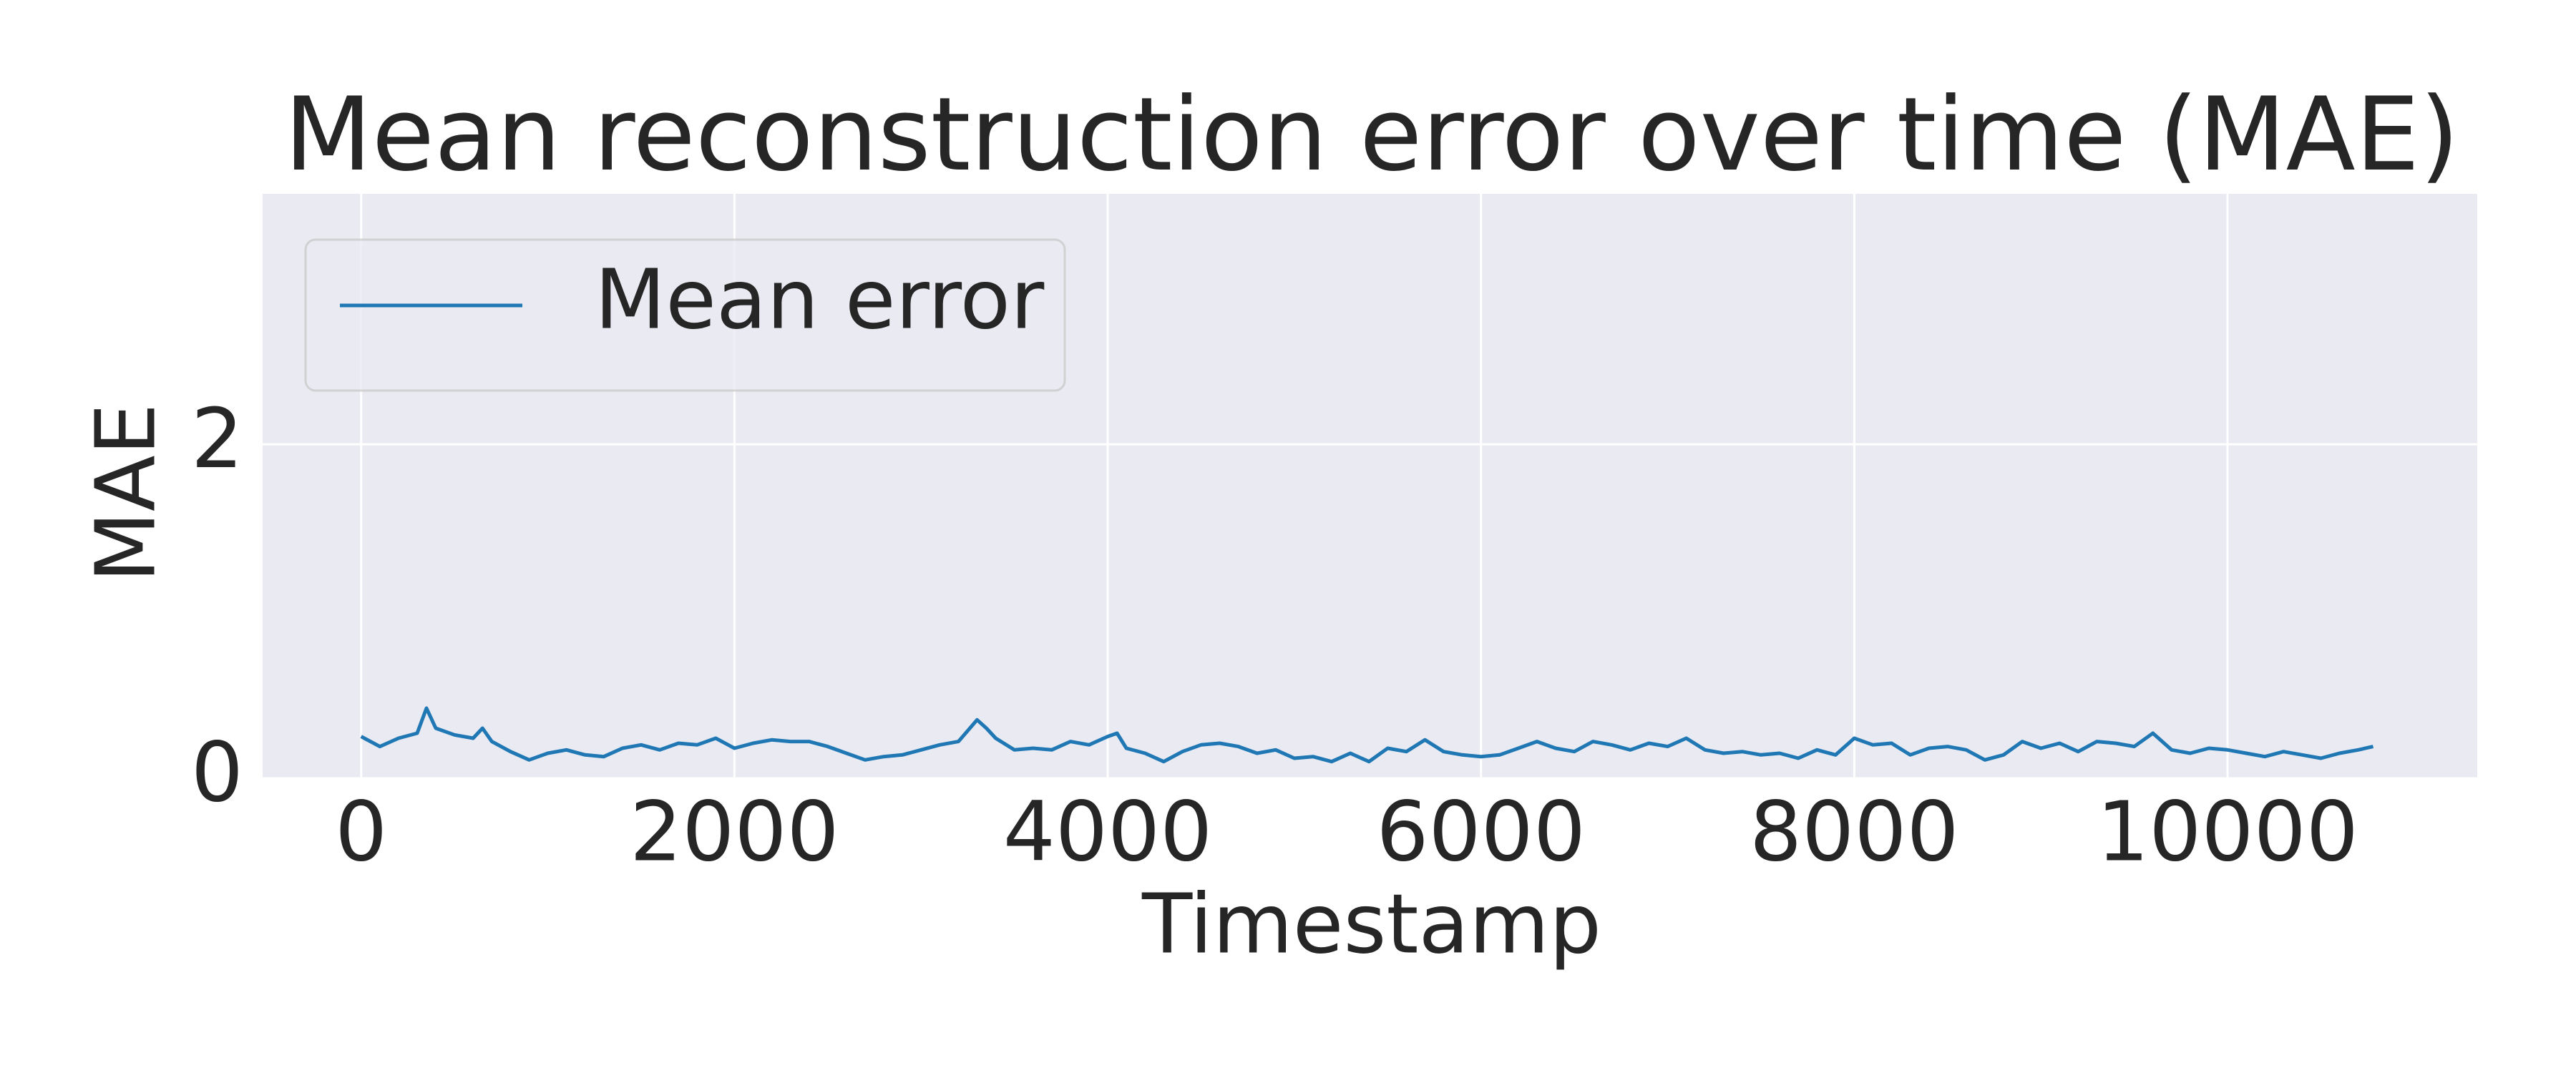  What do you see at coordinates (820, 300) in the screenshot?
I see `legend-label: Mean error` at bounding box center [820, 300].